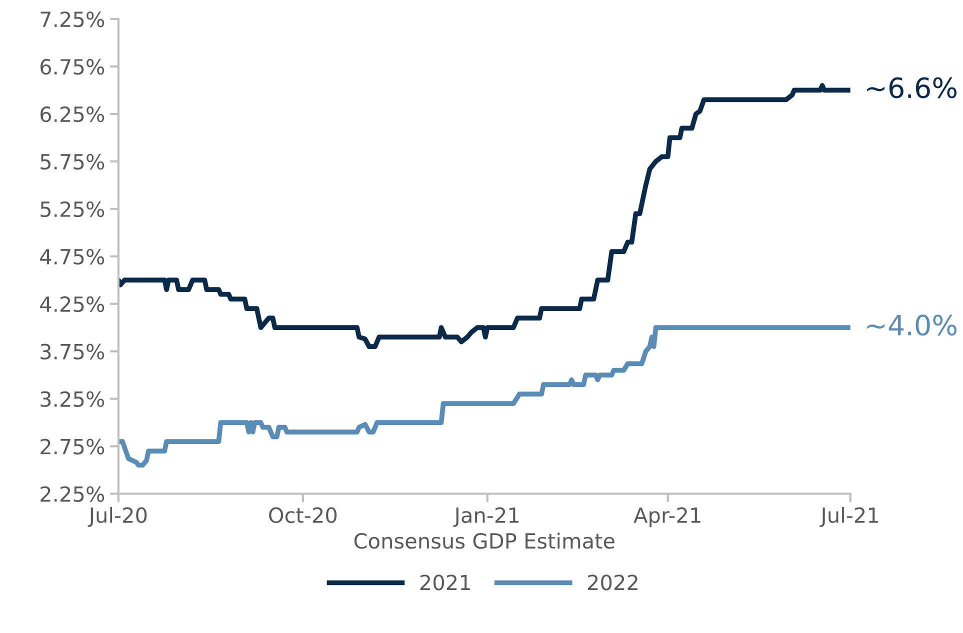 The height and width of the screenshot is (633, 963). Describe the element at coordinates (912, 87) in the screenshot. I see `annotation: ~6.6%` at that location.